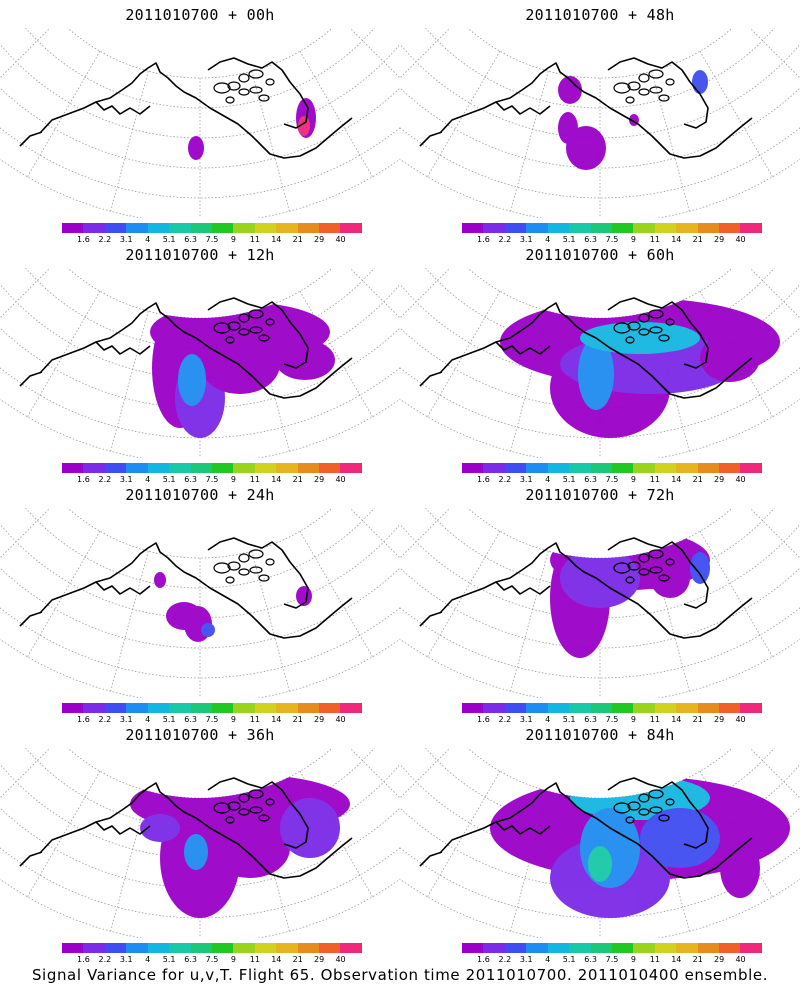 Image resolution: width=800 pixels, height=1000 pixels. Describe the element at coordinates (633, 479) in the screenshot. I see `colorbar-tick-label: 9` at that location.